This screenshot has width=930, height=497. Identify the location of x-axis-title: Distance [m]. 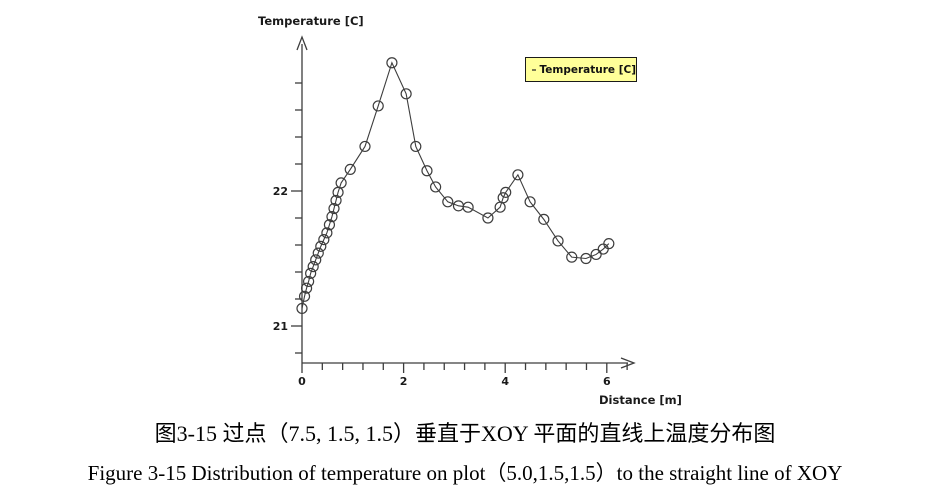
(640, 400).